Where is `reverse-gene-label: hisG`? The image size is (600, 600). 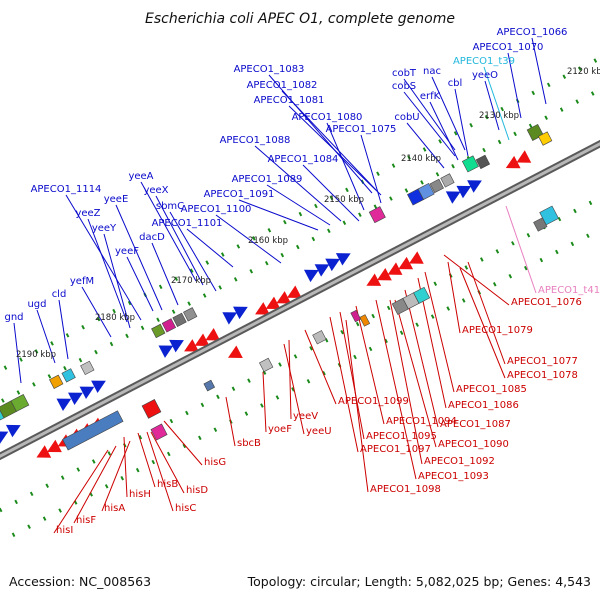 reverse-gene-label: hisG is located at coordinates (215, 462).